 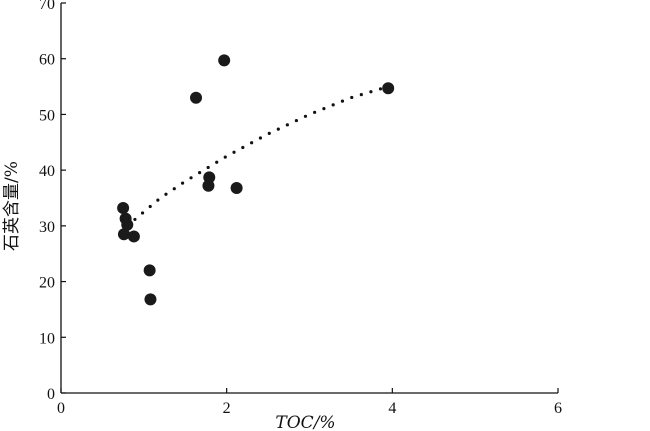 I want to click on x-tick-label: 6, so click(x=558, y=408).